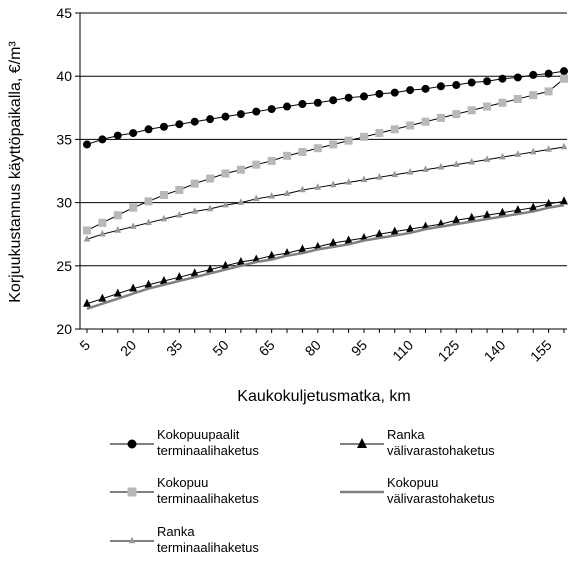 The image size is (582, 567). Describe the element at coordinates (266, 348) in the screenshot. I see `x-tick-label: 65` at that location.